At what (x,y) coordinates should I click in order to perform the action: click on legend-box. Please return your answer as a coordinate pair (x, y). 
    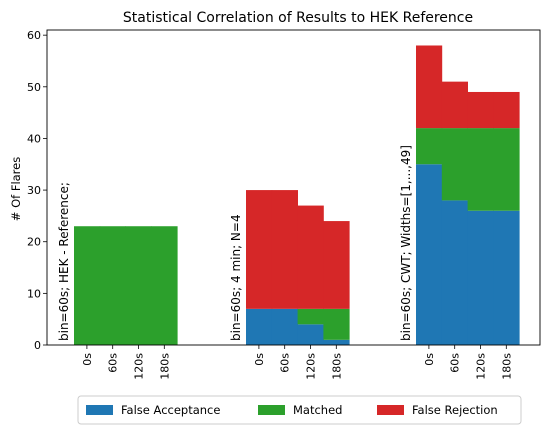
    Looking at the image, I should click on (299, 410).